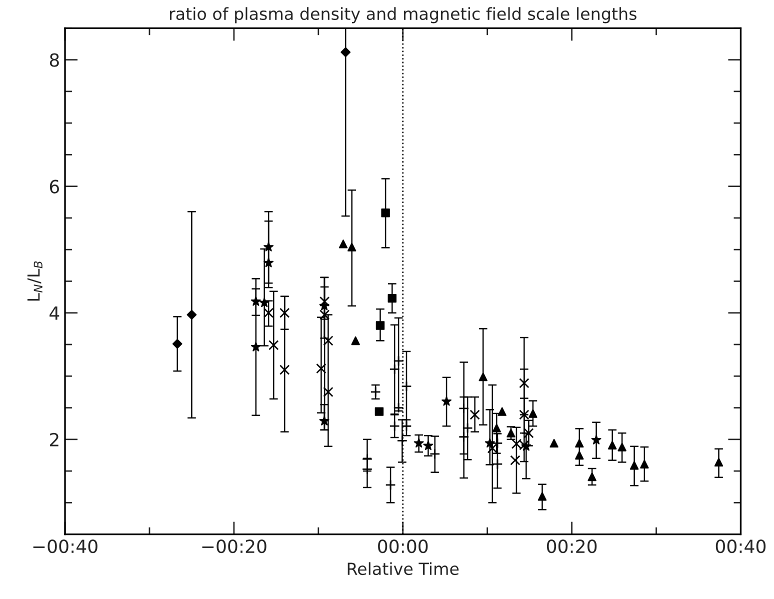 The image size is (774, 599). Describe the element at coordinates (403, 15) in the screenshot. I see `chart-title: ratio of plasma density and magnetic field scale lengths` at that location.